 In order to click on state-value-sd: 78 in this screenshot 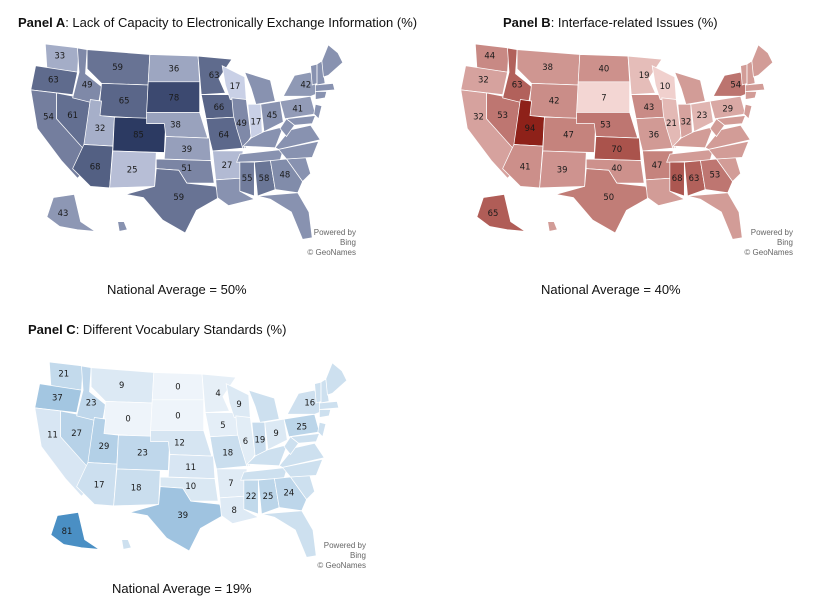, I will do `click(174, 97)`.